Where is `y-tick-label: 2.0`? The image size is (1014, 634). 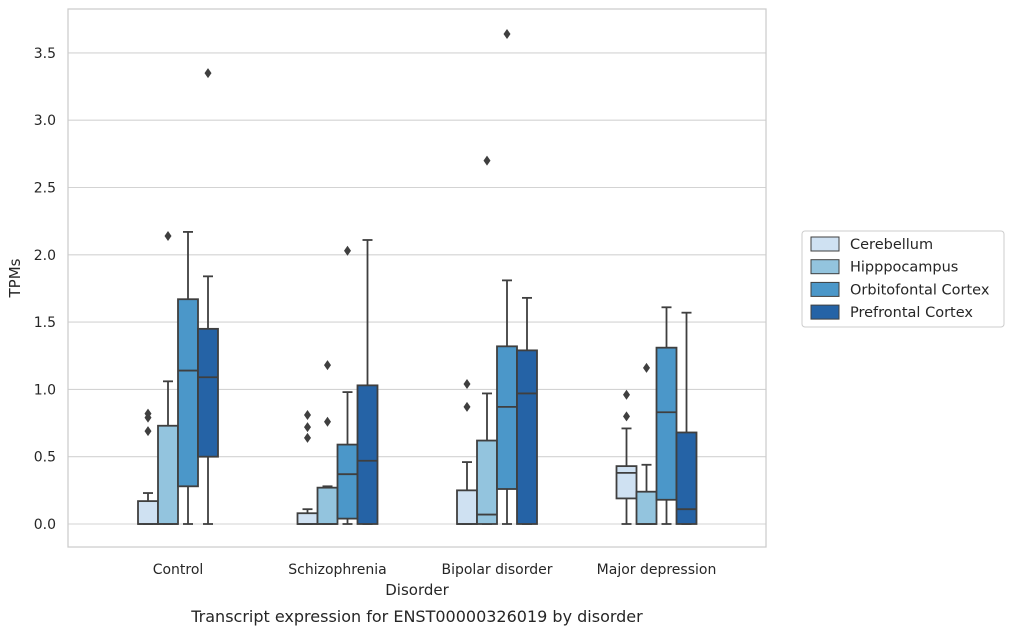 y-tick-label: 2.0 is located at coordinates (45, 256).